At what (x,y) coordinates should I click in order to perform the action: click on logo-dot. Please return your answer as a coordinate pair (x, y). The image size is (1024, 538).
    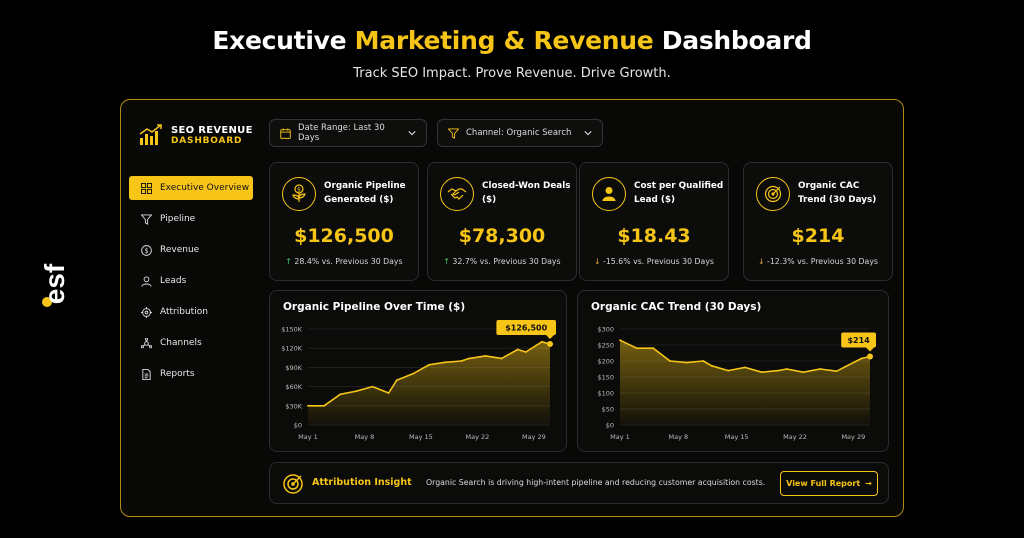
    Looking at the image, I should click on (47, 302).